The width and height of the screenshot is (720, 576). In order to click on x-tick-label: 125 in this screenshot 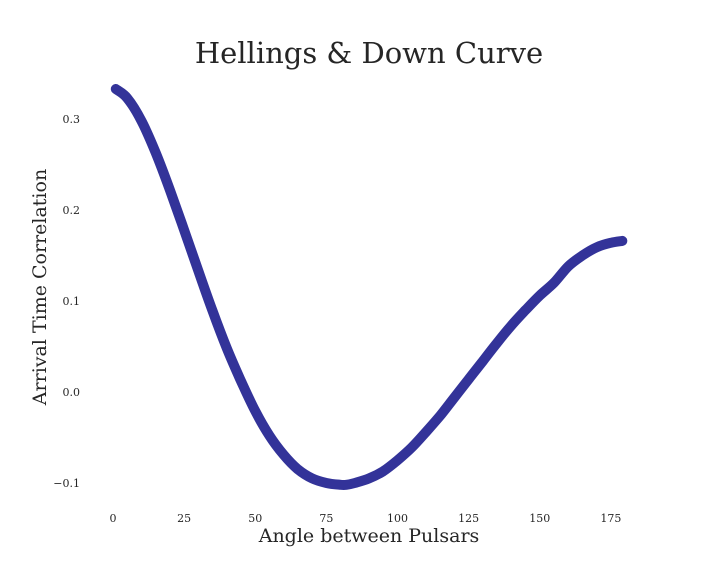, I will do `click(468, 518)`.